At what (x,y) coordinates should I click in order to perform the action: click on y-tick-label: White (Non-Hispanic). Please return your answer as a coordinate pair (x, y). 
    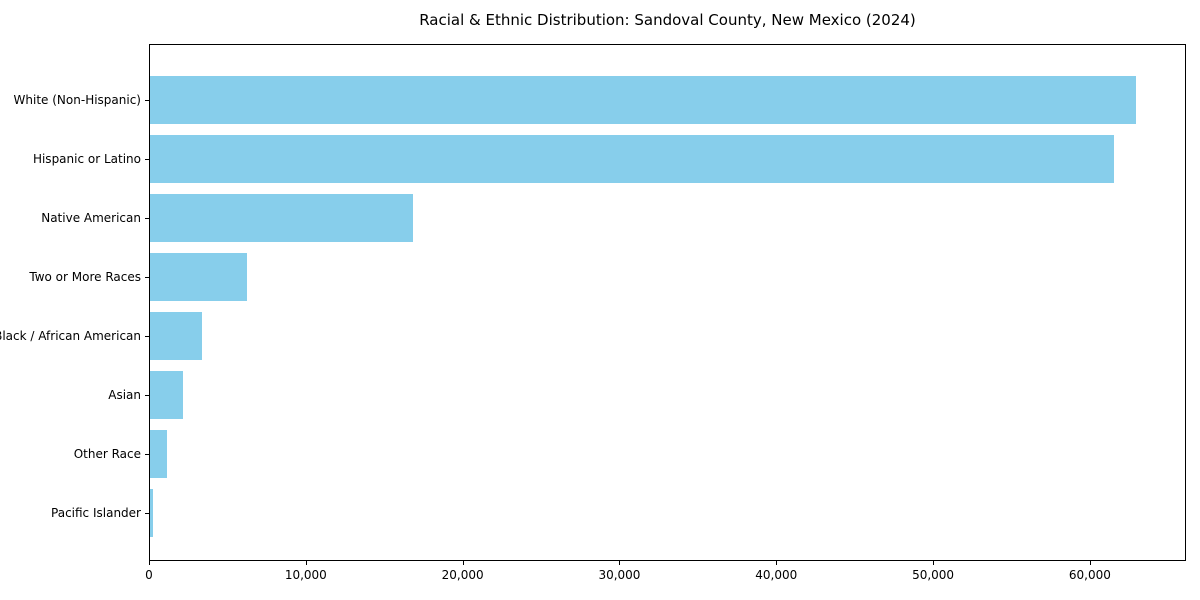
    Looking at the image, I should click on (77, 100).